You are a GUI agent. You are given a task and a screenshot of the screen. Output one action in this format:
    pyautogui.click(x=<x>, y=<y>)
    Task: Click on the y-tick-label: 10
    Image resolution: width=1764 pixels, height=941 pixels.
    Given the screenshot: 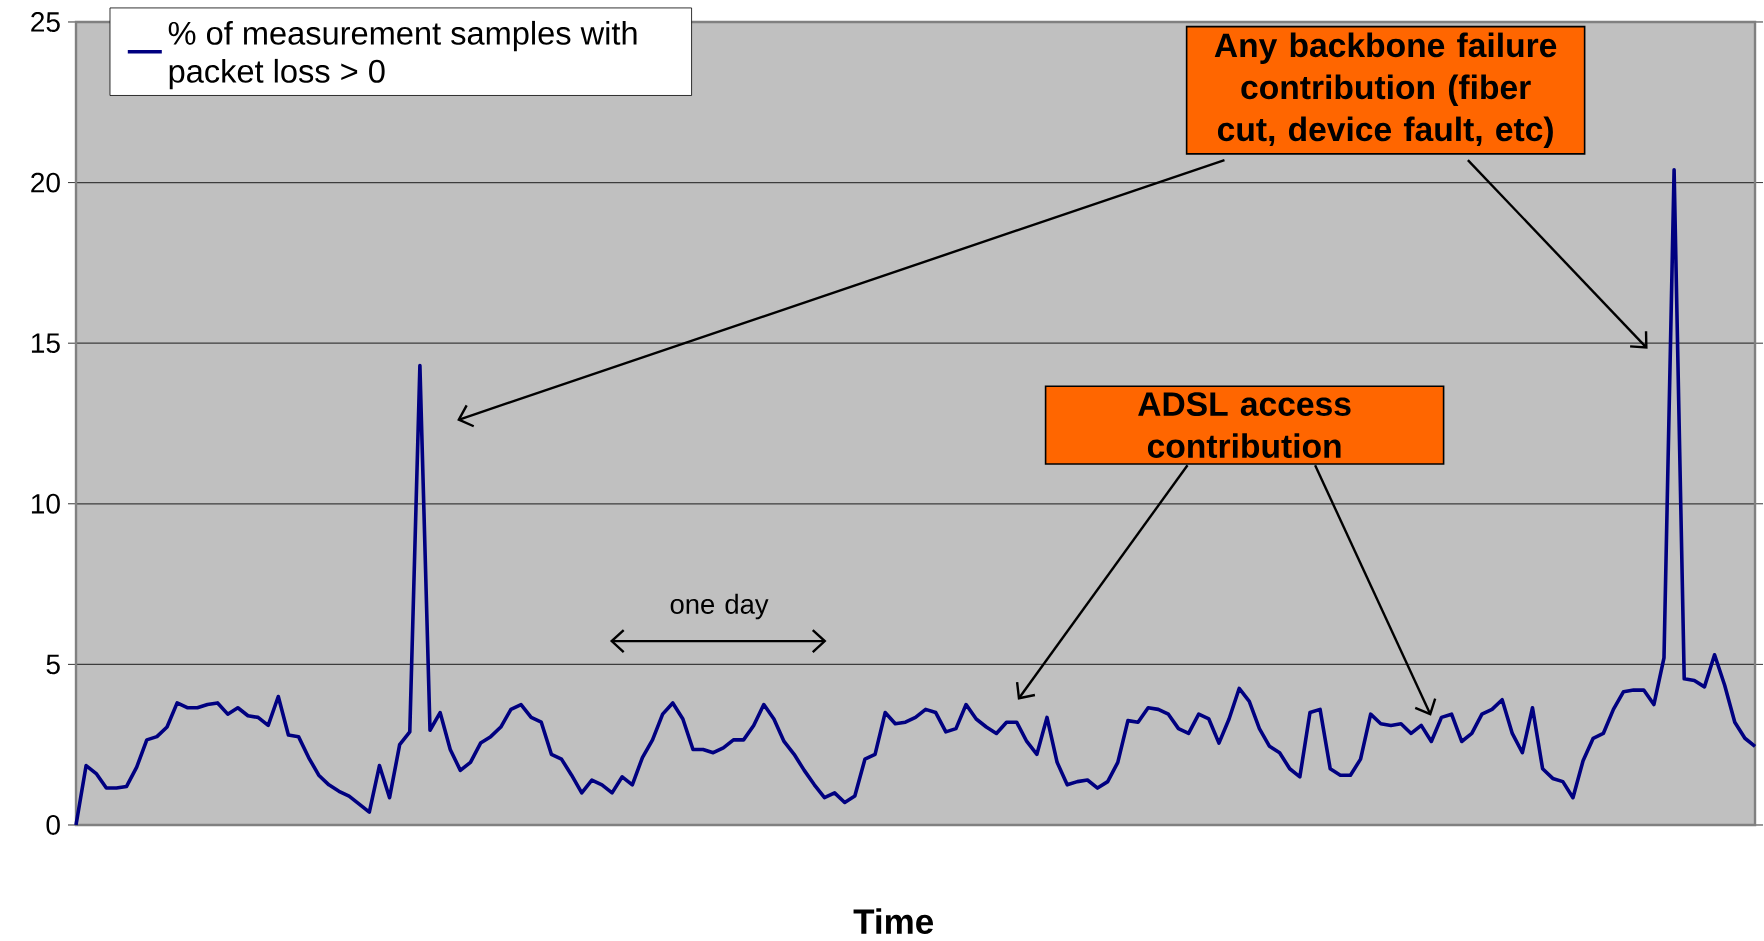 What is the action you would take?
    pyautogui.click(x=45, y=504)
    